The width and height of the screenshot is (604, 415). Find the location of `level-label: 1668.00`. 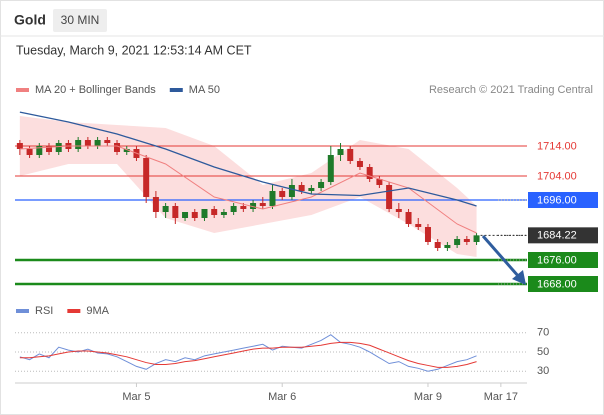

level-label: 1668.00 is located at coordinates (557, 284).